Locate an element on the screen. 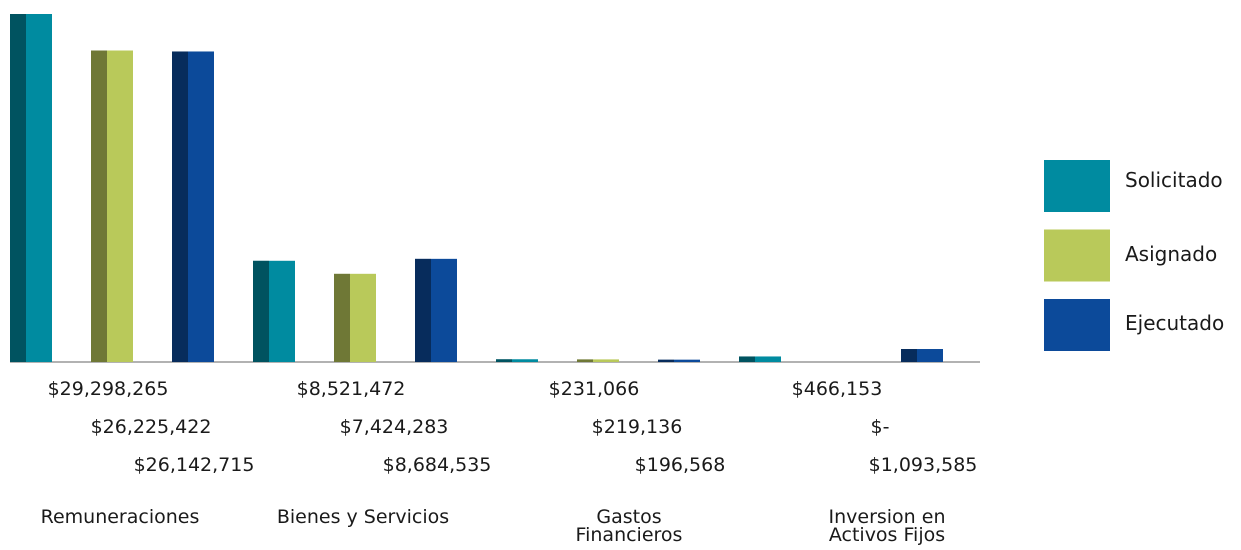 The image size is (1241, 550). category-label: Inversion en Activos Fijos is located at coordinates (887, 526).